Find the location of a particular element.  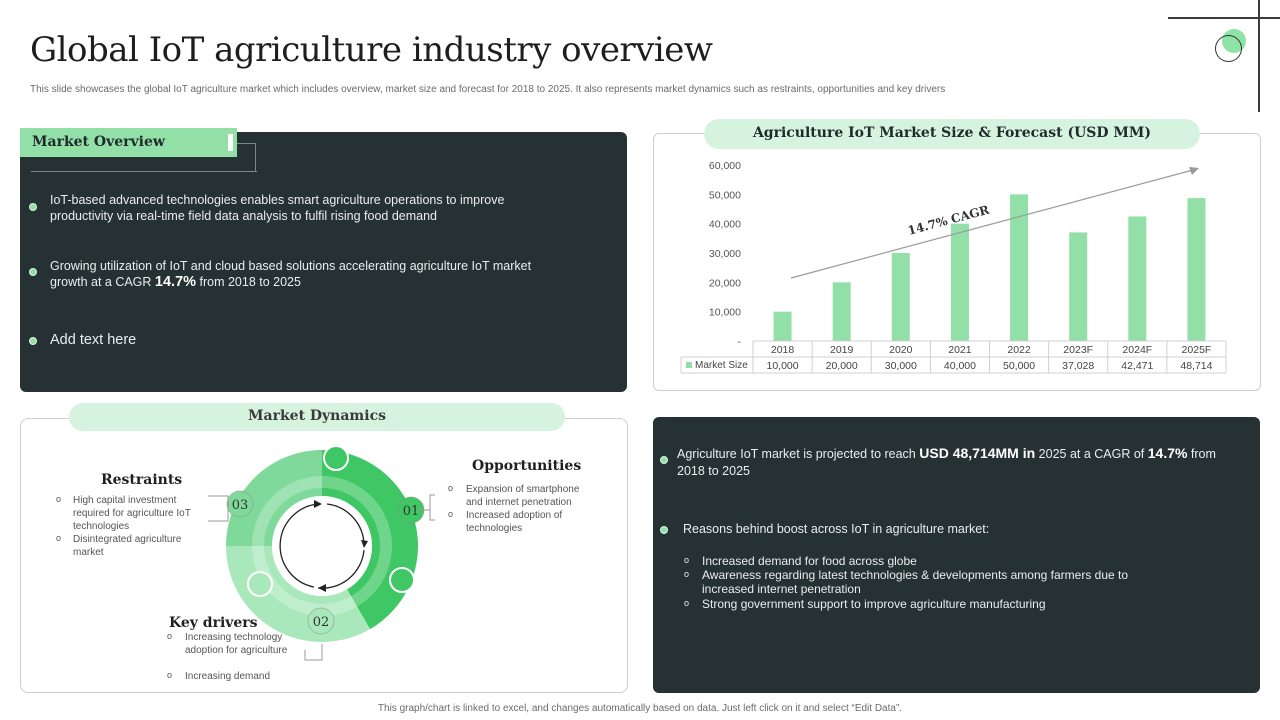

overview-item-2-tail: from 2018 to 2025 is located at coordinates (248, 282).